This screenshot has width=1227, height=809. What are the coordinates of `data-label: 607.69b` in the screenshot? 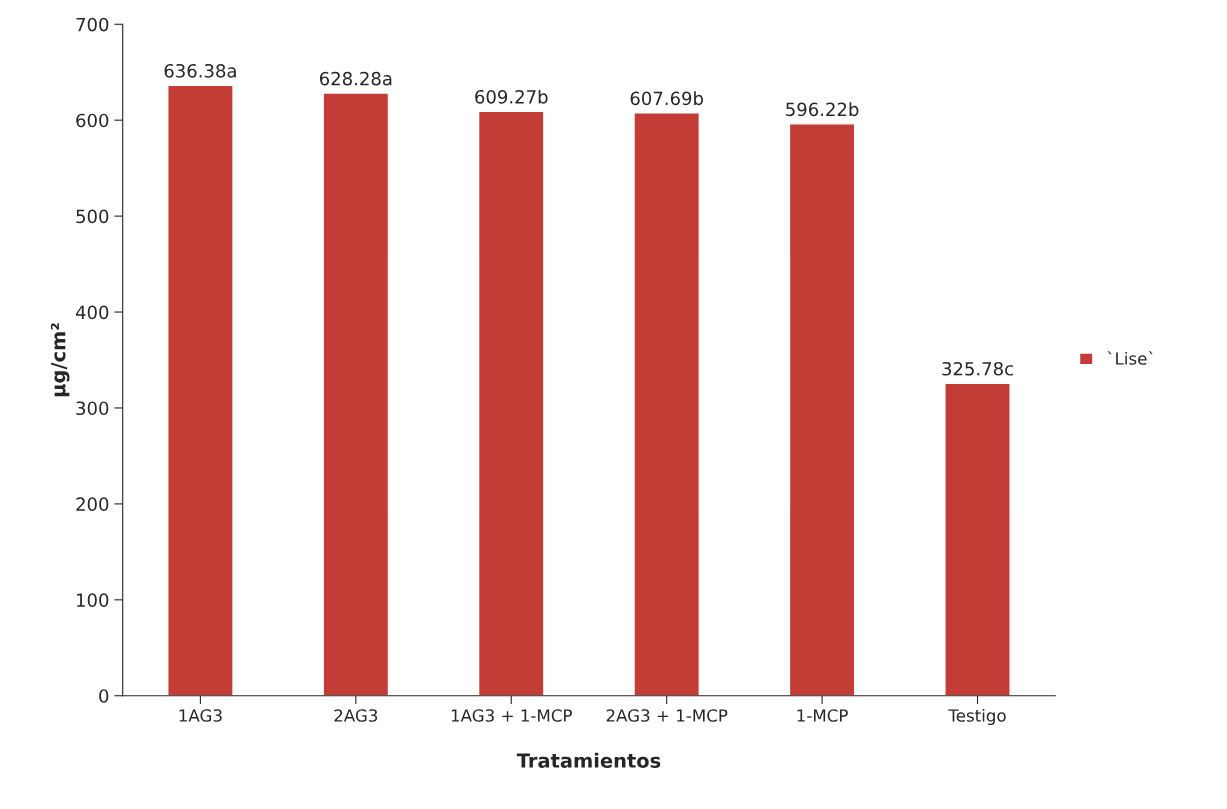 It's located at (666, 98).